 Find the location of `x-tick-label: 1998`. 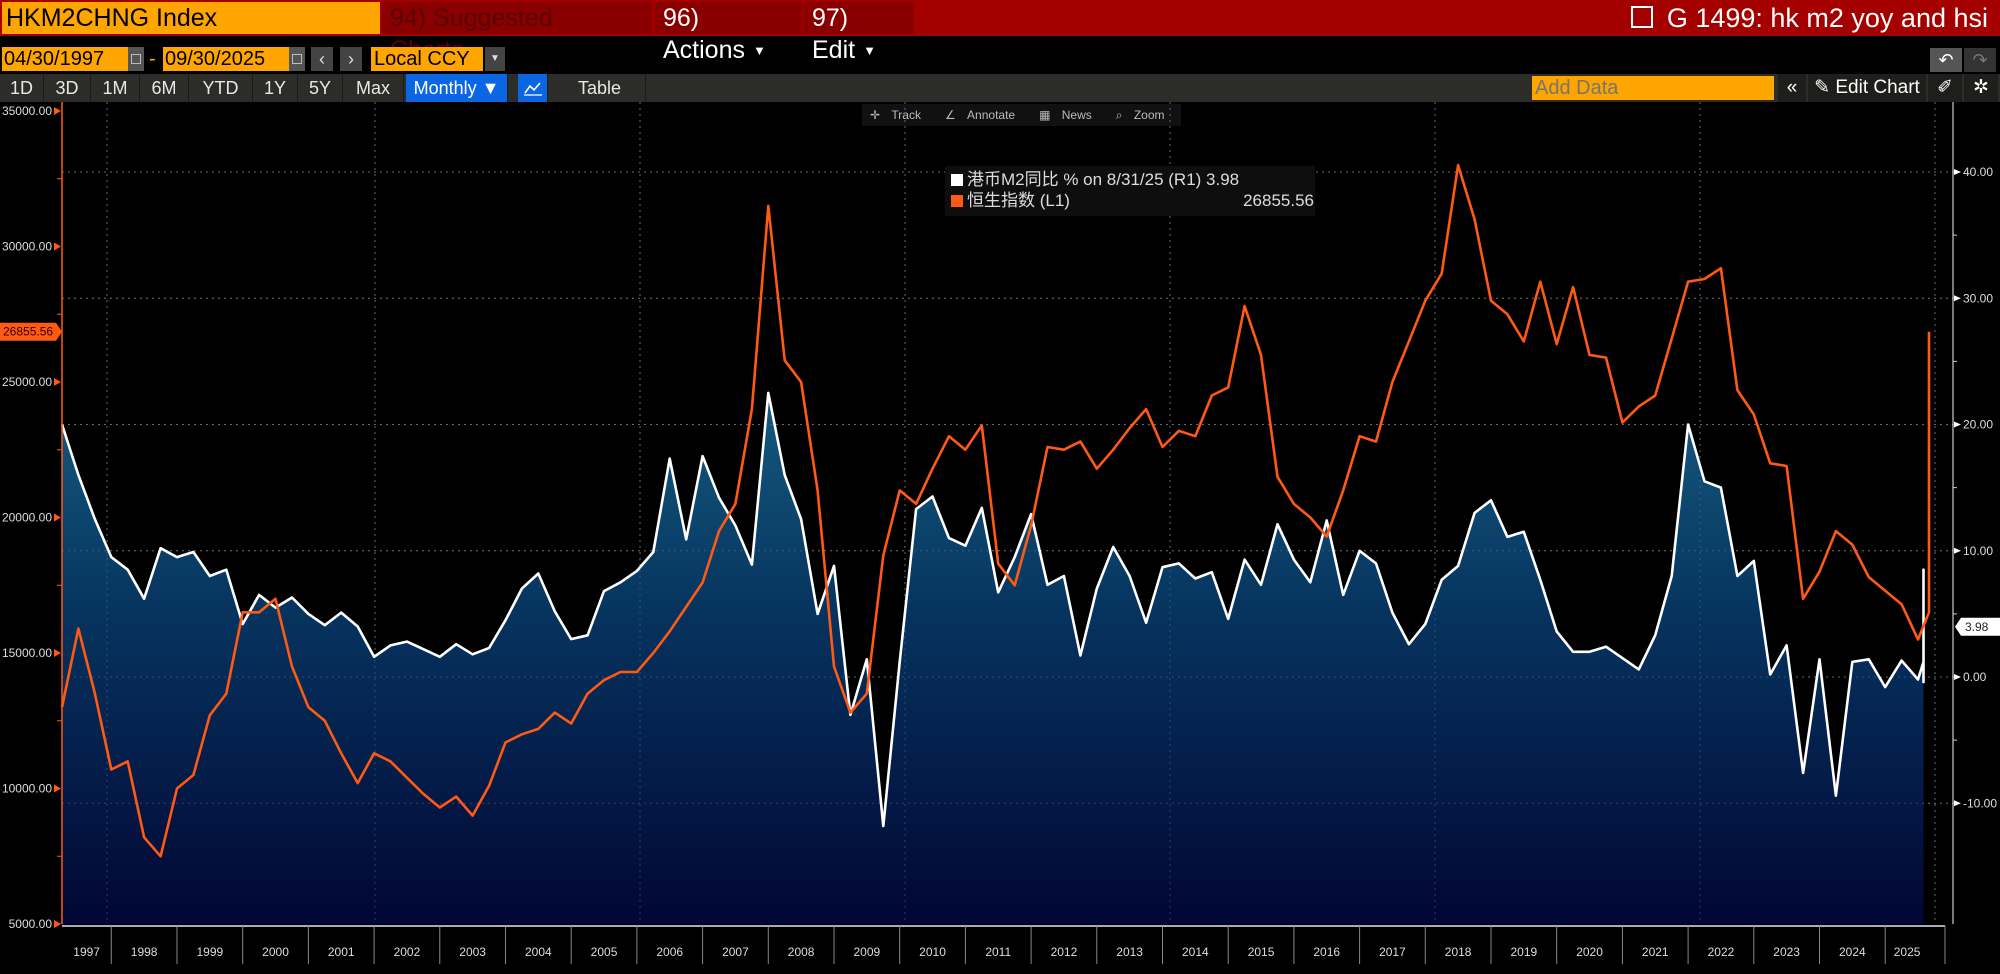

x-tick-label: 1998 is located at coordinates (144, 952).